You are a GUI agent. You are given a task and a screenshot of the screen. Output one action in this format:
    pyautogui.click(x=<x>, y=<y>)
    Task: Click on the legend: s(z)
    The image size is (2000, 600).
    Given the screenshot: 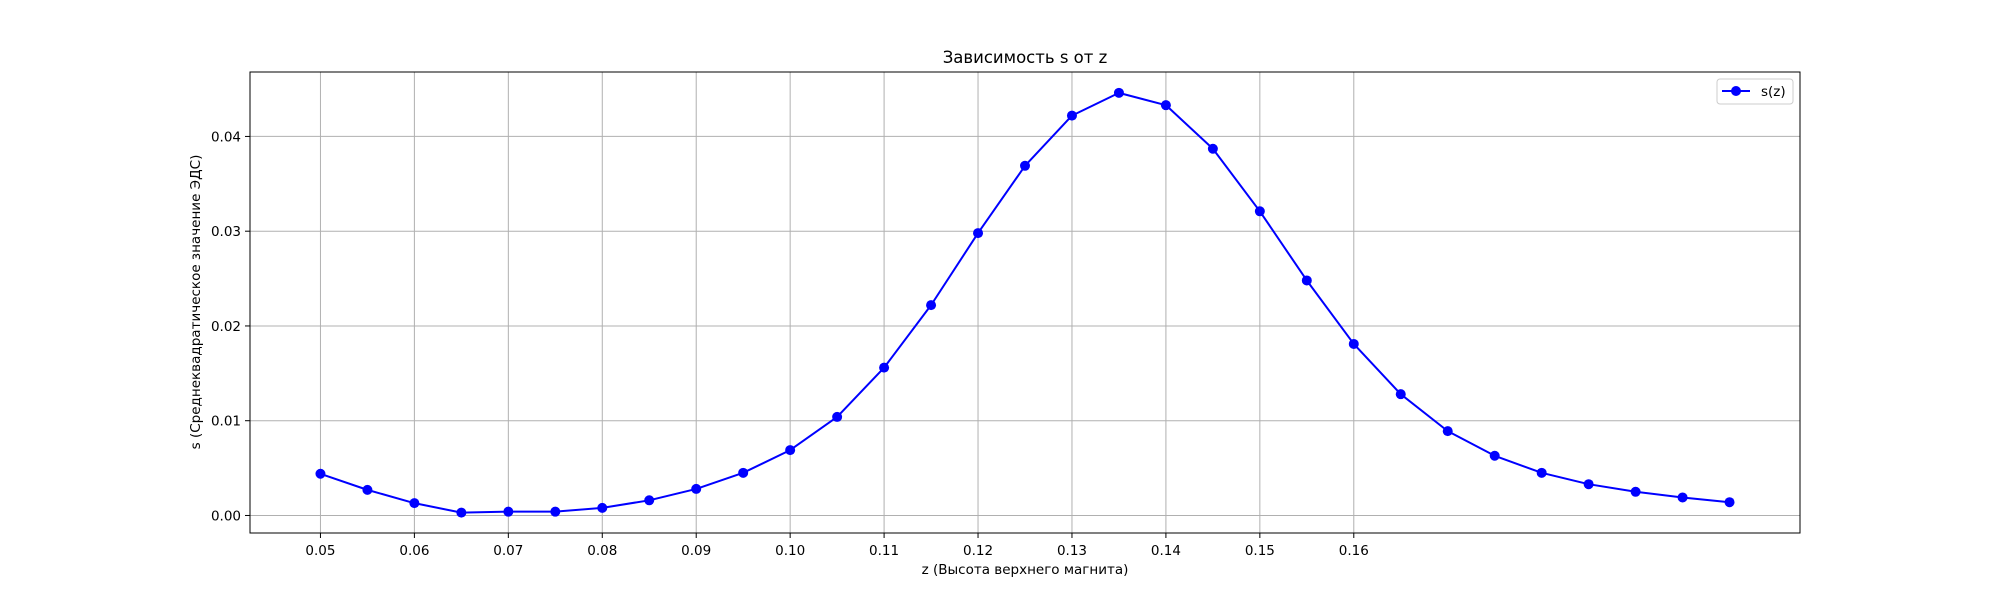 What is the action you would take?
    pyautogui.click(x=1755, y=91)
    